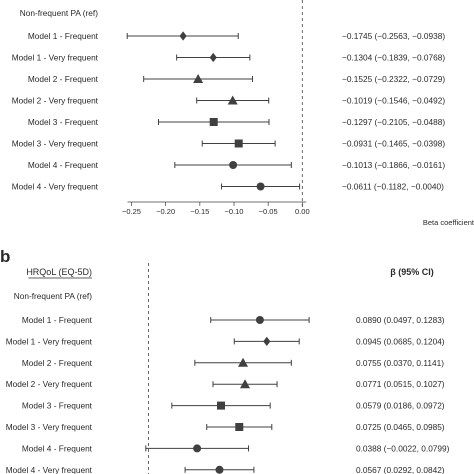 This screenshot has width=474, height=474. I want to click on ci-text: −0.0611 (−0.1182, −0.0040), so click(393, 187).